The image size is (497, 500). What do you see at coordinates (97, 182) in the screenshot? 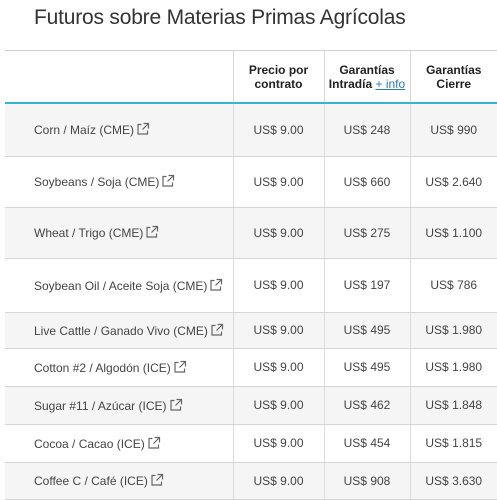
I see `contract-name-link: Soybeans / Soja (CME)` at bounding box center [97, 182].